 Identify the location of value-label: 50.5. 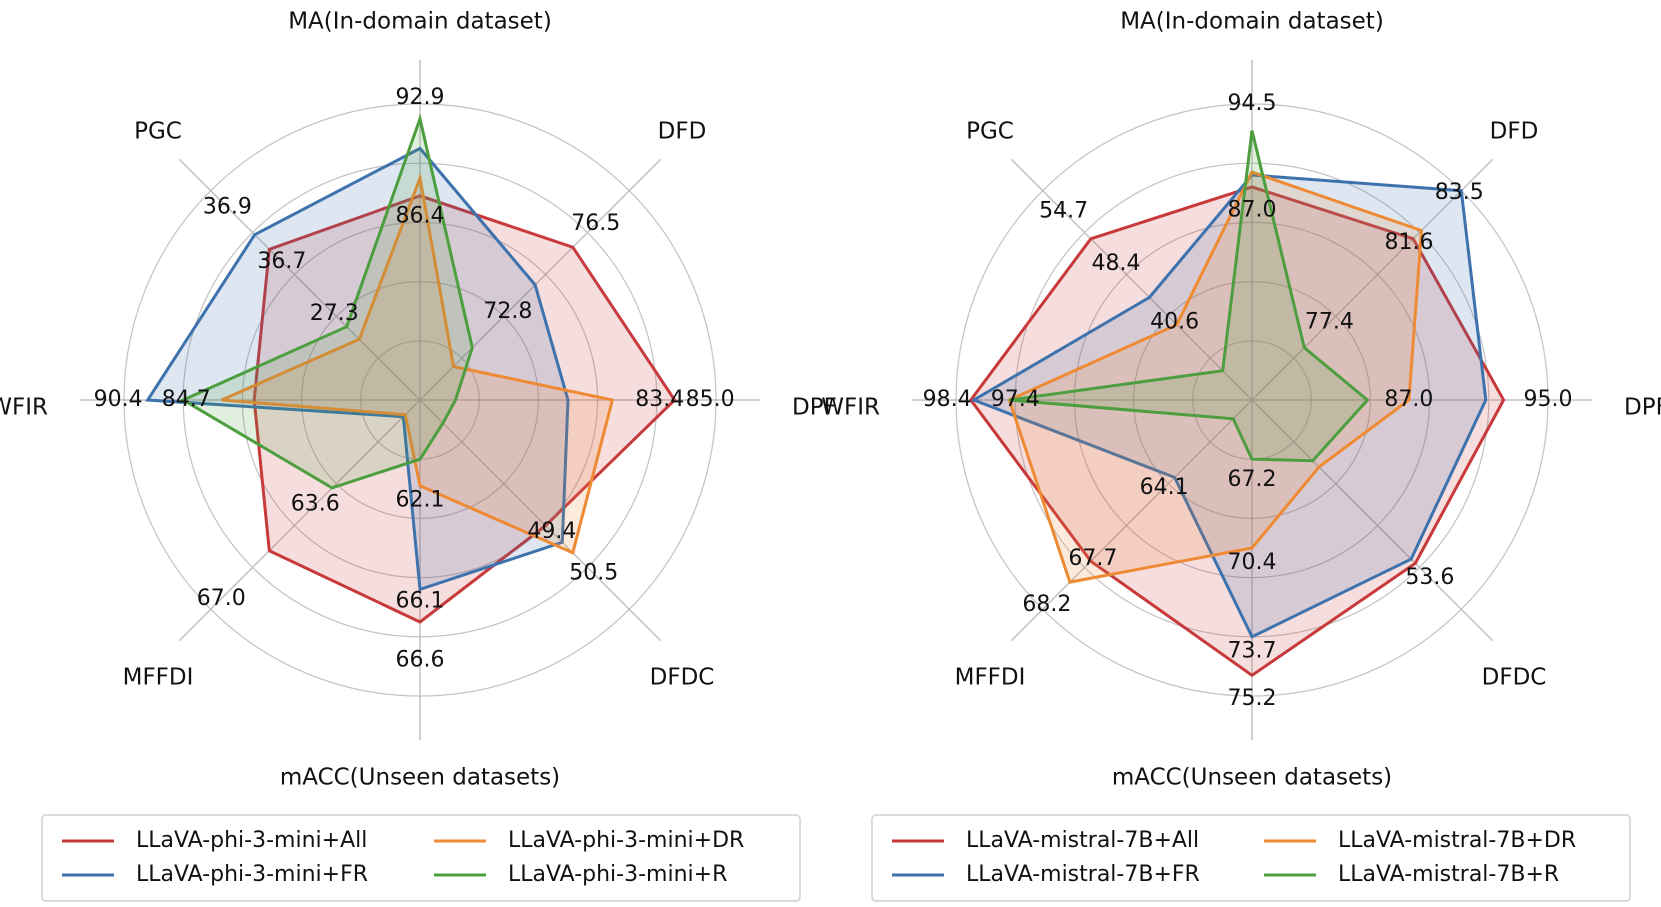
(593, 573).